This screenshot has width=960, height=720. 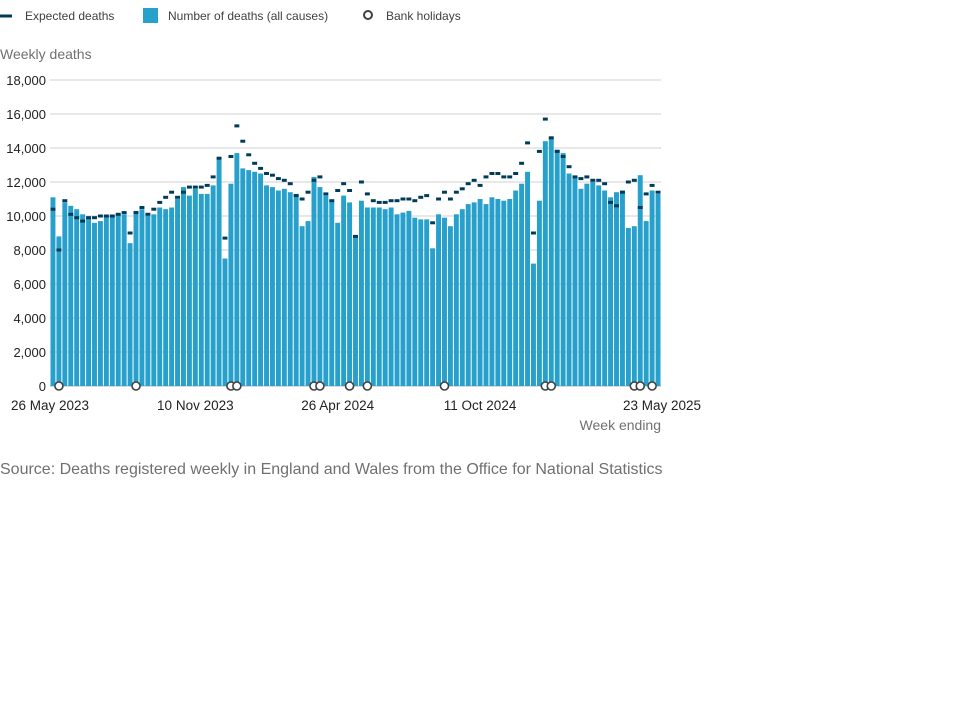 What do you see at coordinates (26, 182) in the screenshot?
I see `y-tick-label: 12,000` at bounding box center [26, 182].